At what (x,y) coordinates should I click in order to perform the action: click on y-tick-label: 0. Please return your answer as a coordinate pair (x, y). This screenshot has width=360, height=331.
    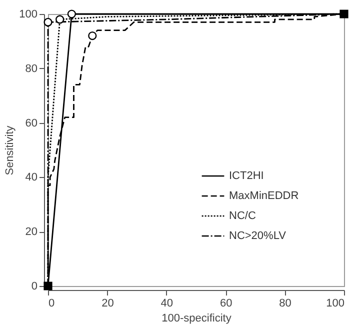
    Looking at the image, I should click on (34, 286).